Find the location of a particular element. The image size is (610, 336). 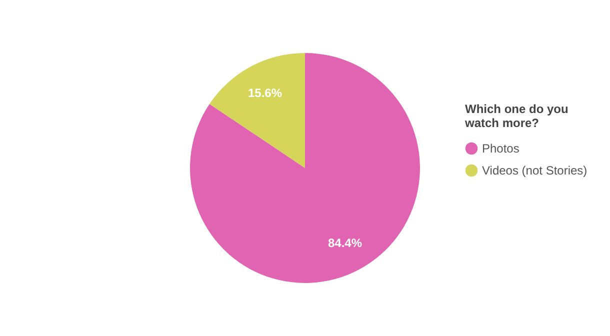

pie-slice is located at coordinates (257, 110).